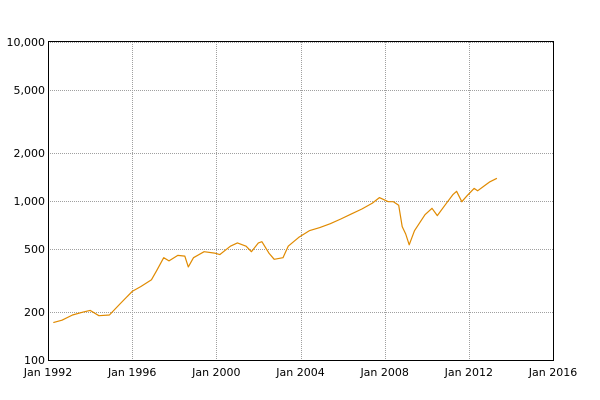 Image resolution: width=600 pixels, height=400 pixels. I want to click on y-tick-label: 5,000, so click(30, 90).